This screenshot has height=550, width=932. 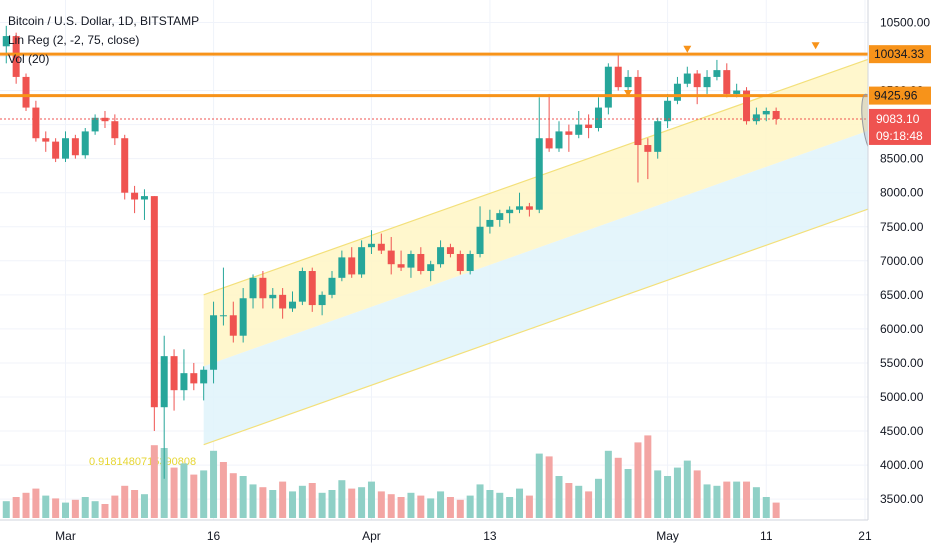 I want to click on price-tick-label: 8000.00, so click(x=902, y=193).